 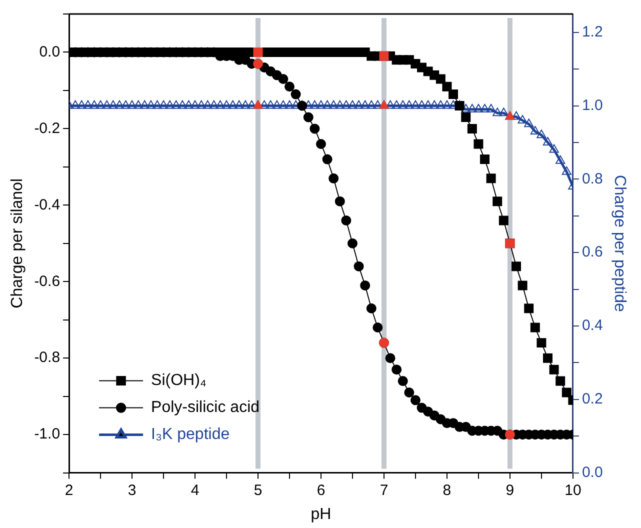 What do you see at coordinates (592, 179) in the screenshot?
I see `y2-tick-label: 0.8` at bounding box center [592, 179].